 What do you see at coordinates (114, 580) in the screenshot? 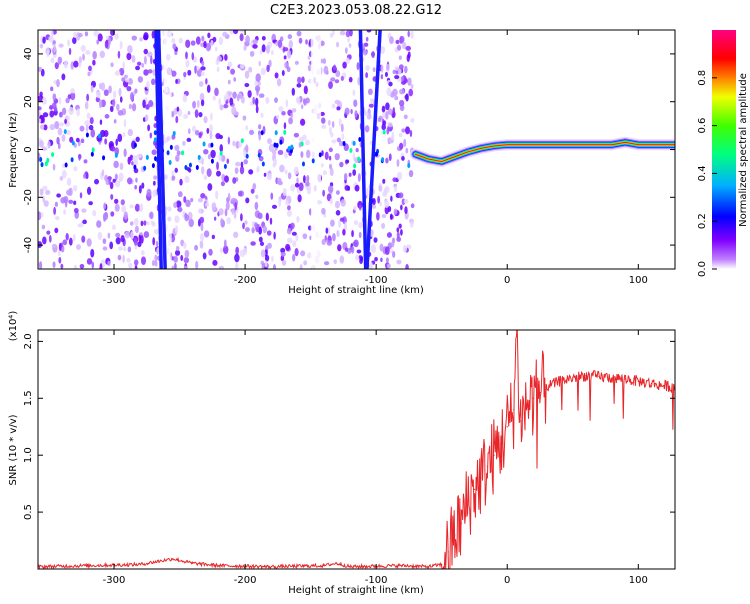
I see `x-tick-label: -300` at bounding box center [114, 580].